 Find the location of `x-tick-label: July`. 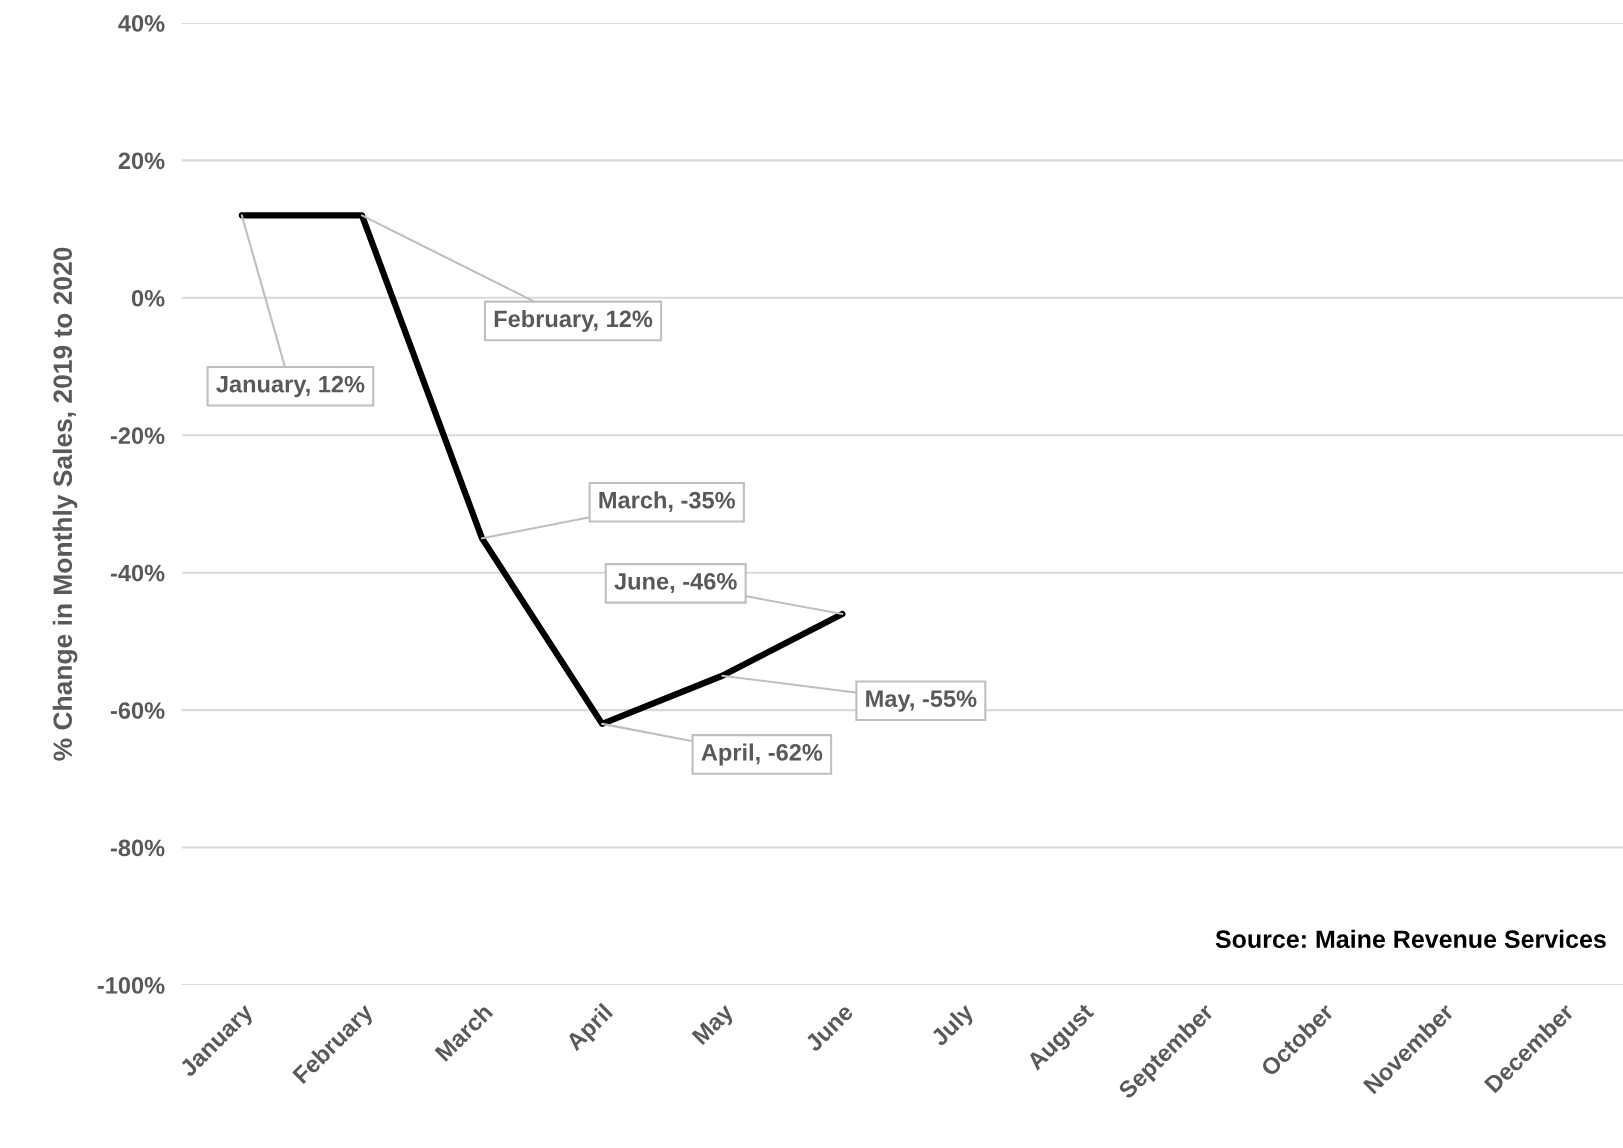

x-tick-label: July is located at coordinates (953, 1026).